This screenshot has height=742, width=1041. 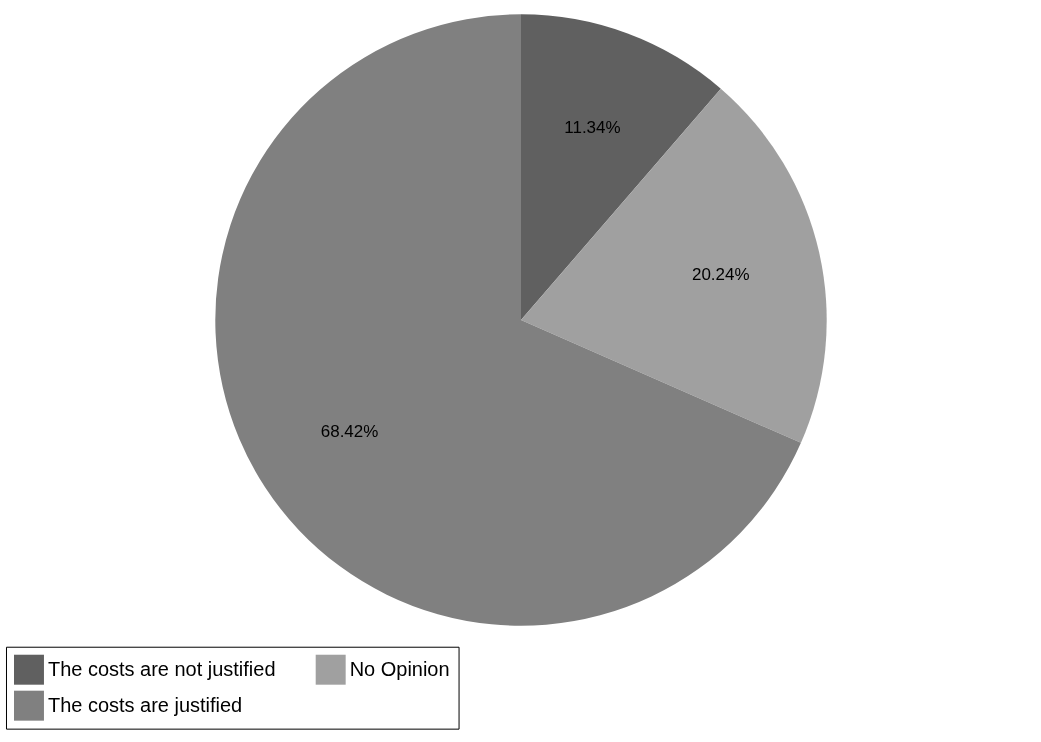 What do you see at coordinates (161, 668) in the screenshot?
I see `legend-label: The costs are not justified` at bounding box center [161, 668].